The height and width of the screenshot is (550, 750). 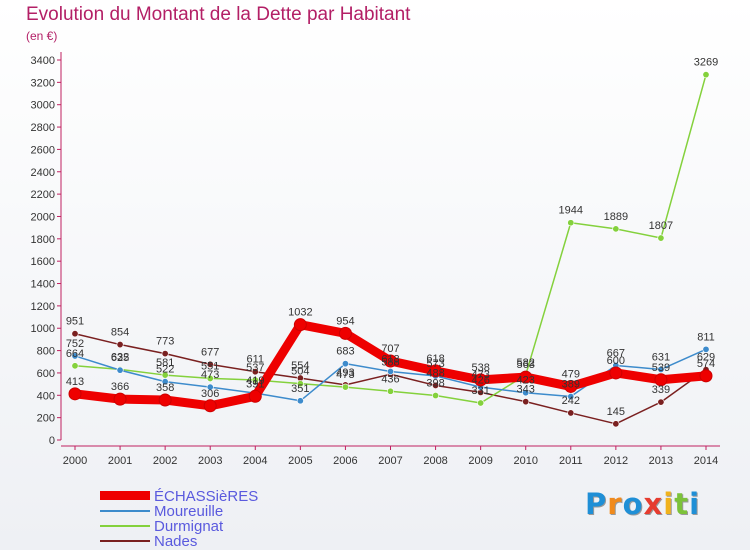 I want to click on series-2-point-2000, so click(x=75, y=366).